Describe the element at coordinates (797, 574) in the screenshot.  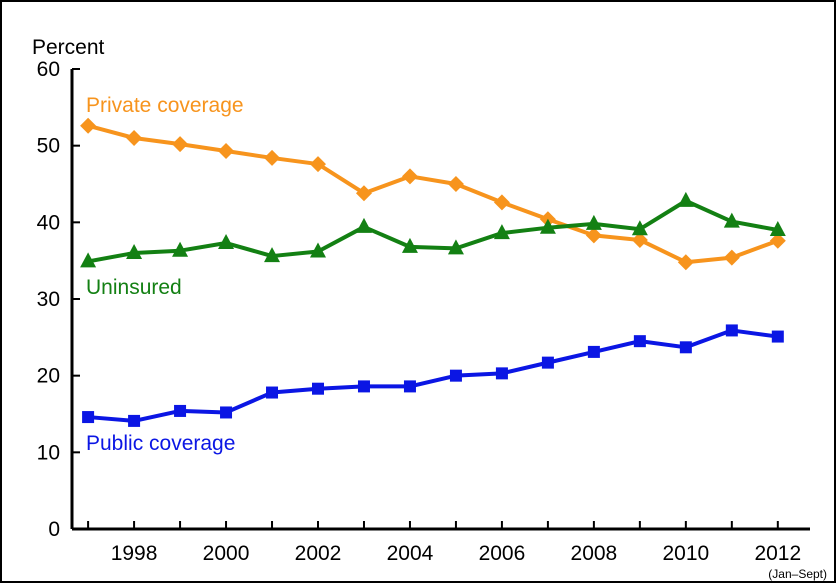
I see `x-axis-note: (Jan–Sept)` at that location.